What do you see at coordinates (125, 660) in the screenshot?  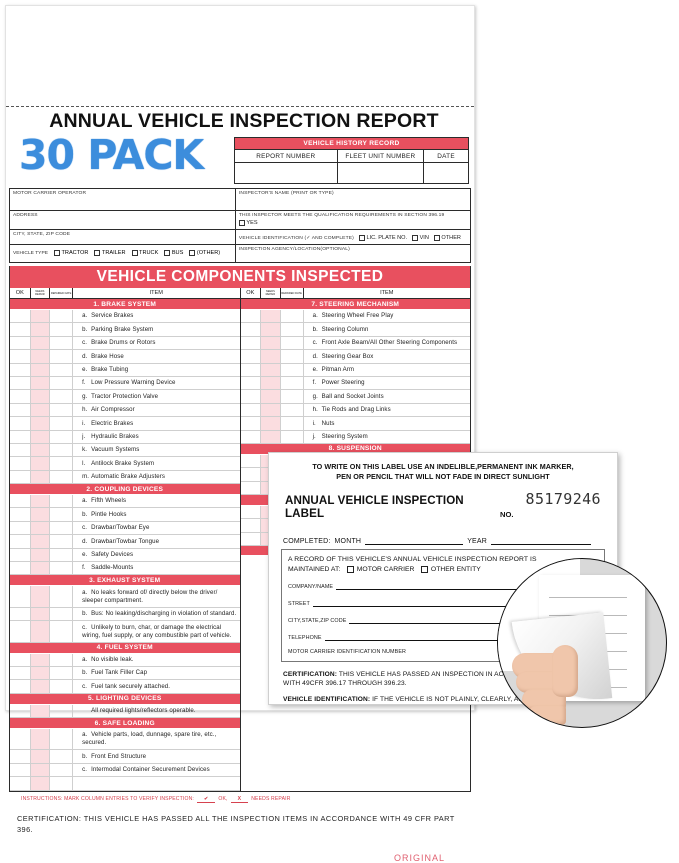 I see `inspection-row: a. No visible leak.` at bounding box center [125, 660].